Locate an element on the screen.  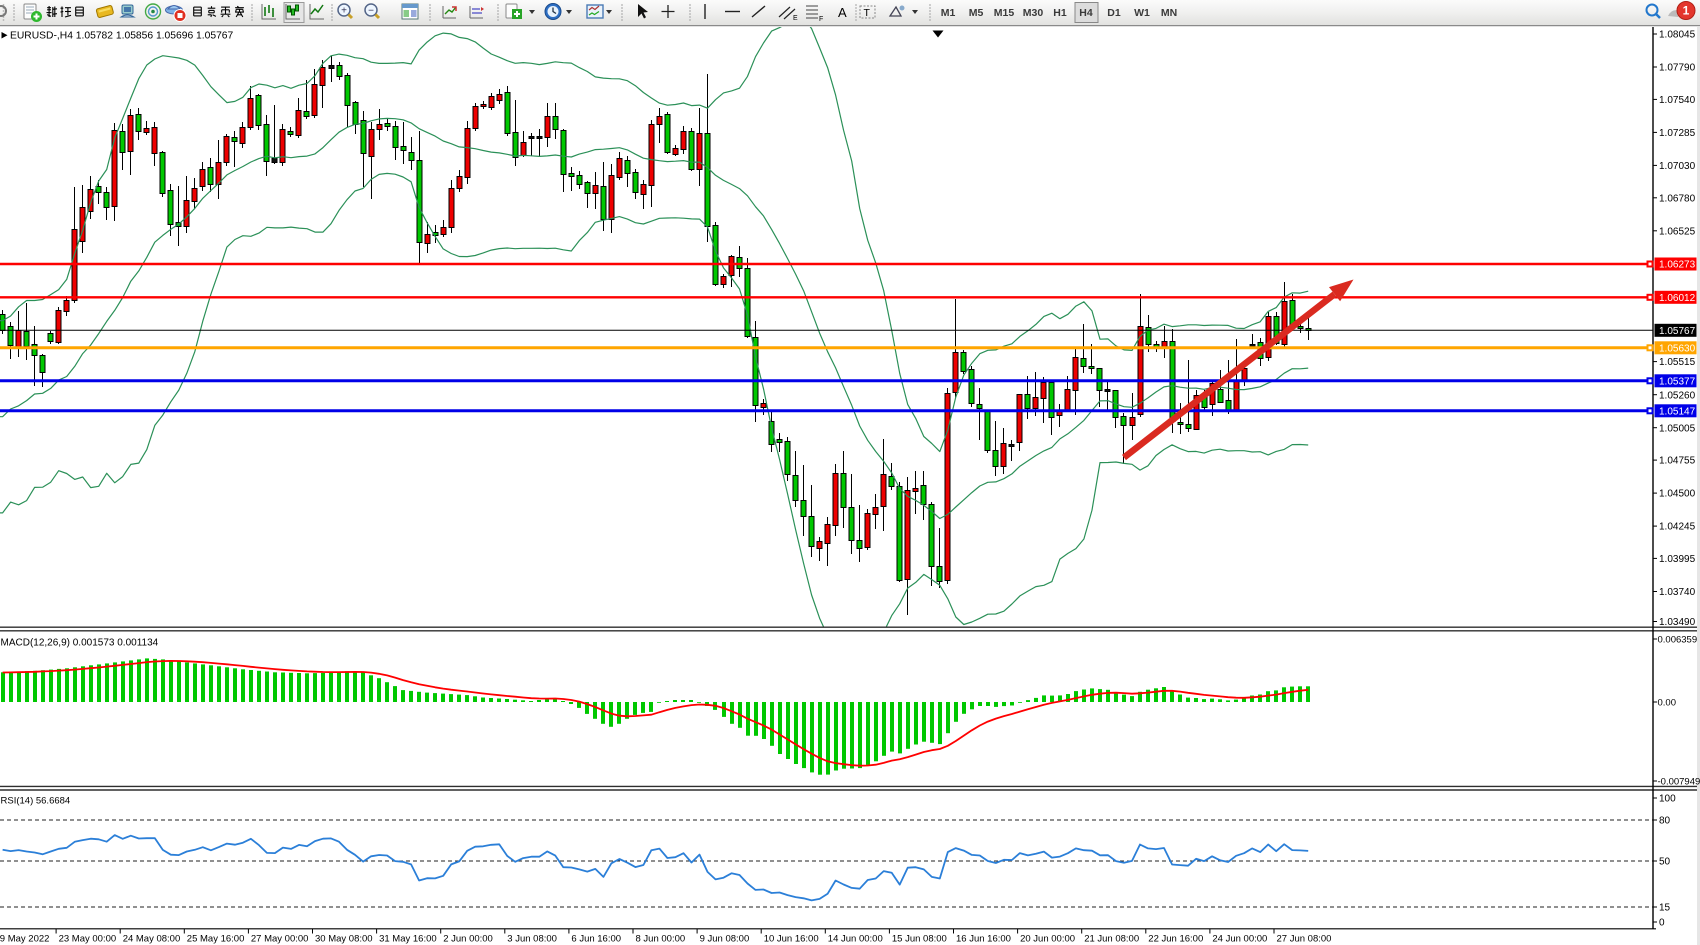
svg-text: 0.00 is located at coordinates (1667, 703).